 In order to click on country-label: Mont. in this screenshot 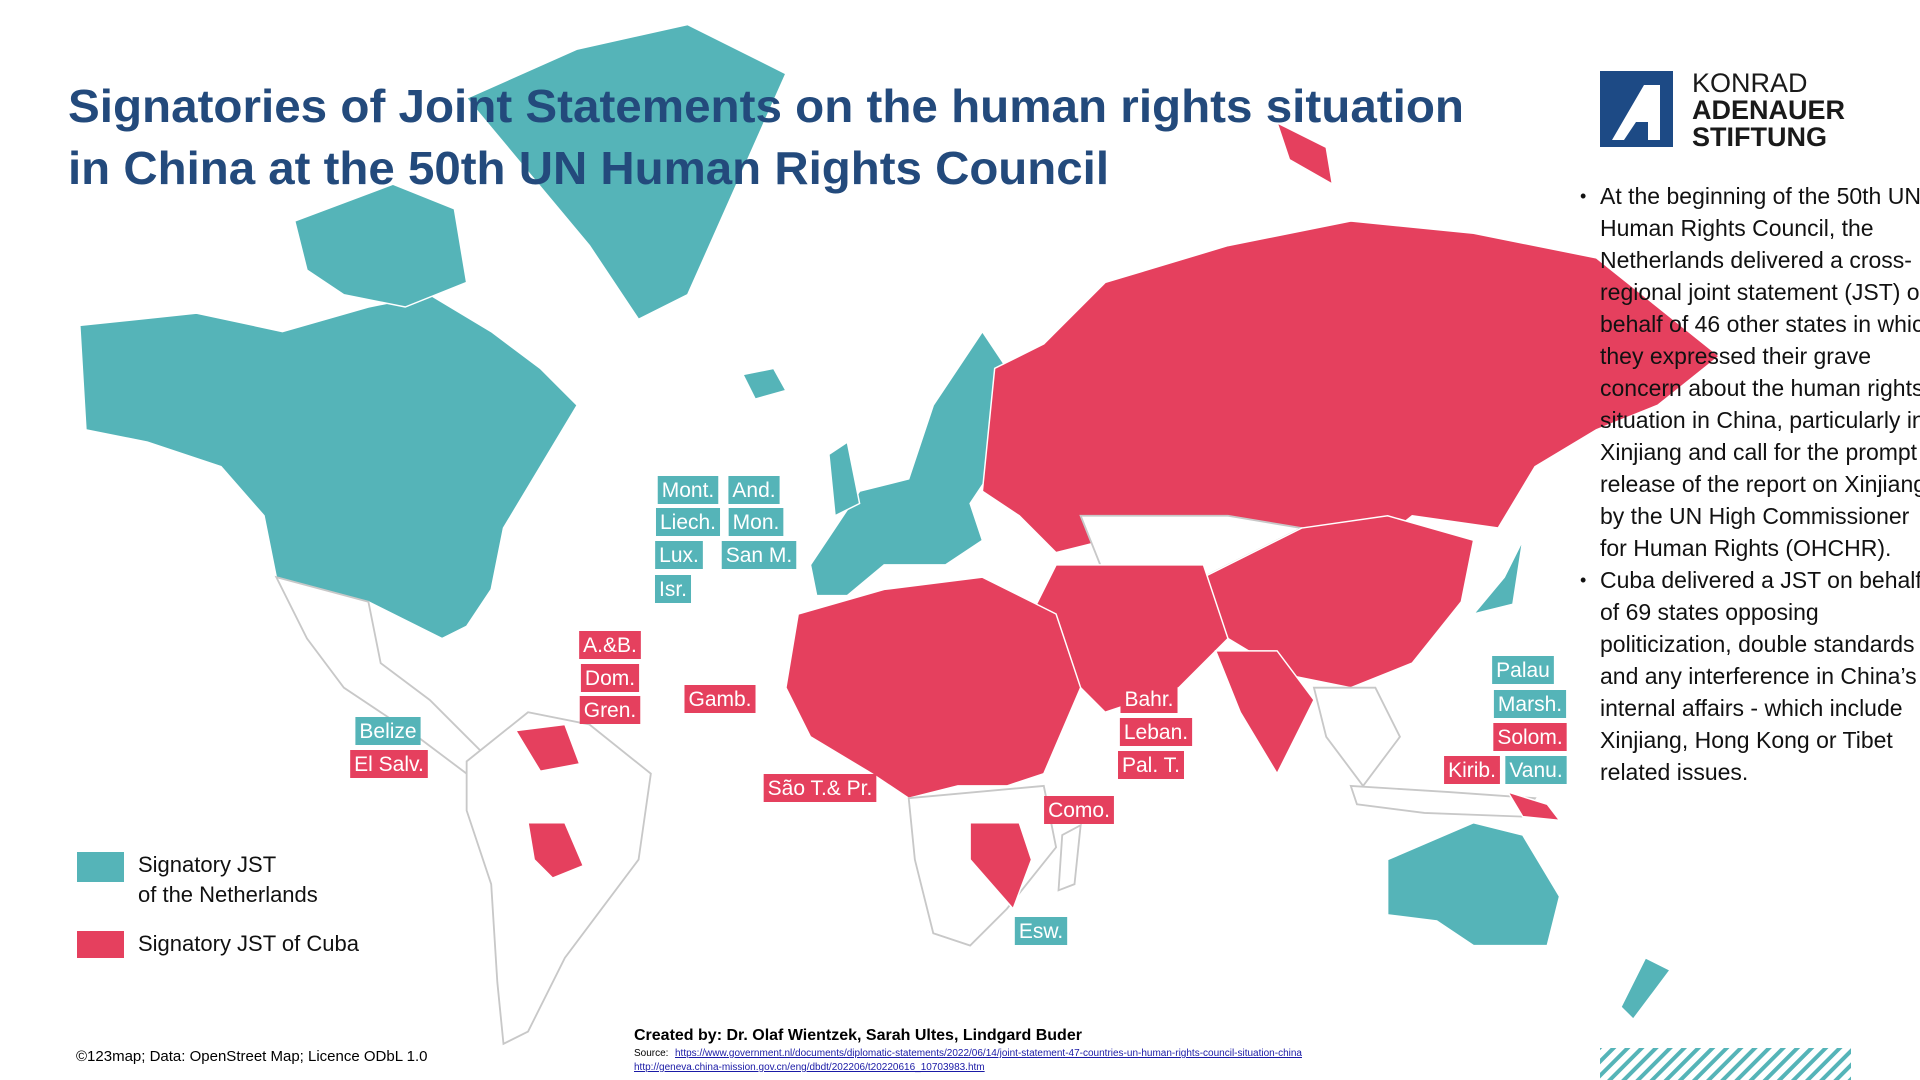, I will do `click(688, 490)`.